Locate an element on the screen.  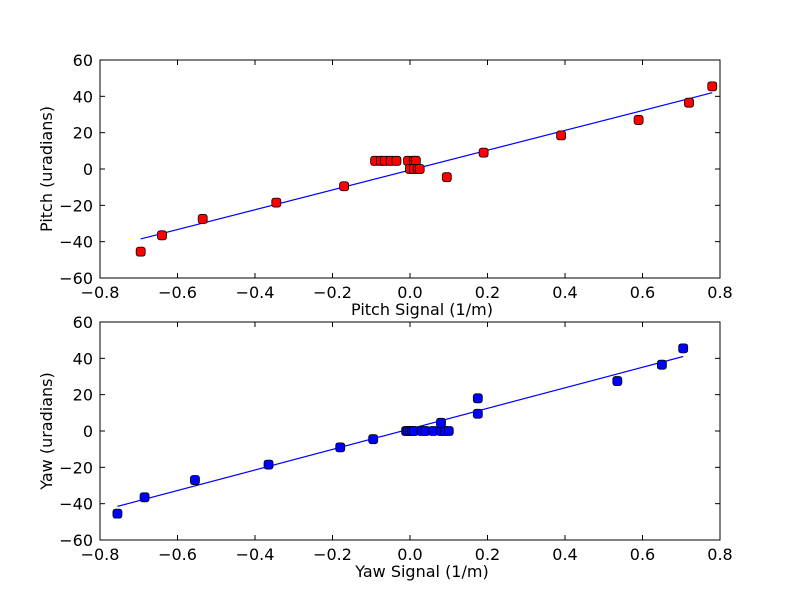
yaw-y-tick-label: −20 is located at coordinates (76, 467).